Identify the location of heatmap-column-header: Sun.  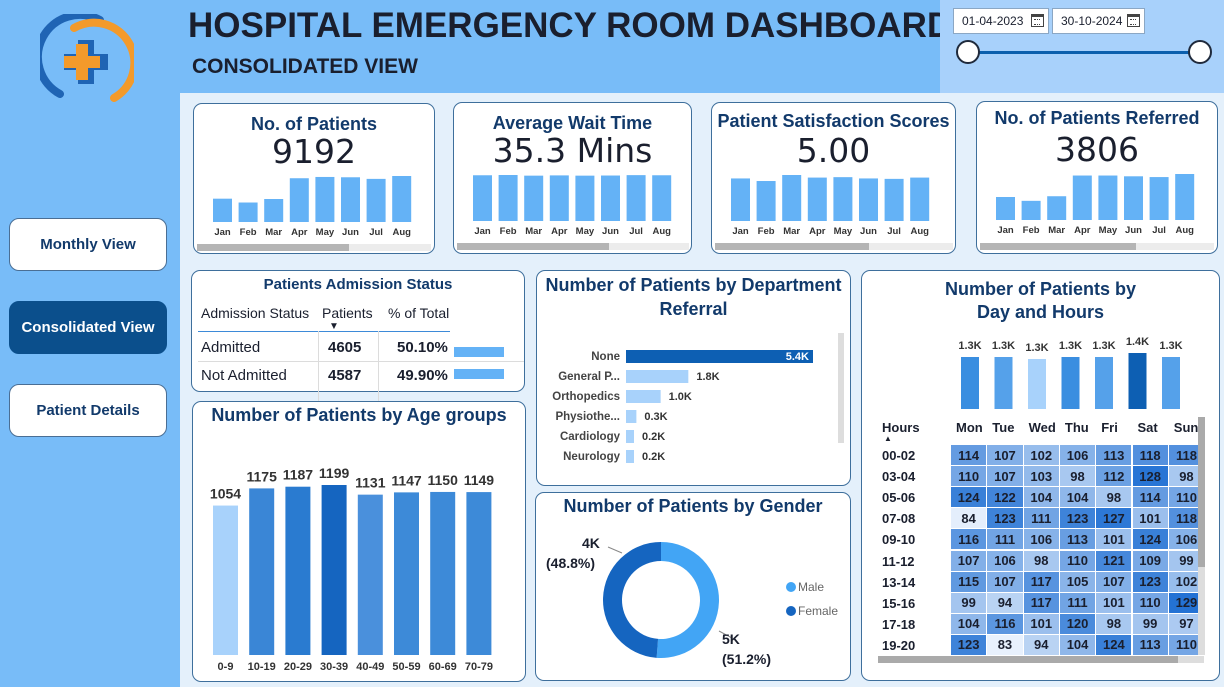
(1186, 427).